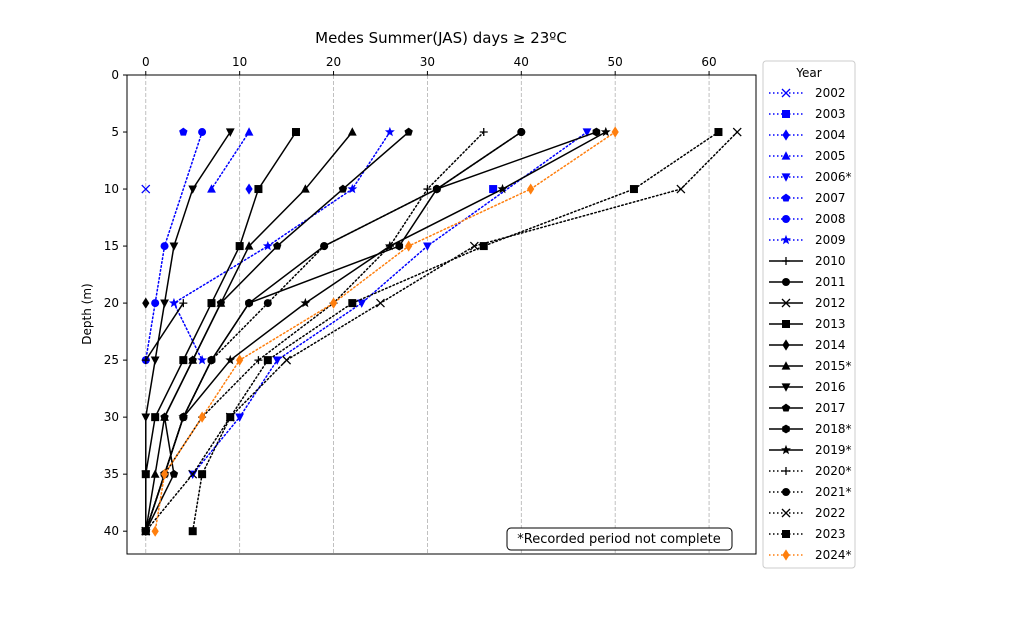  What do you see at coordinates (111, 189) in the screenshot?
I see `y-tick-label: 10` at bounding box center [111, 189].